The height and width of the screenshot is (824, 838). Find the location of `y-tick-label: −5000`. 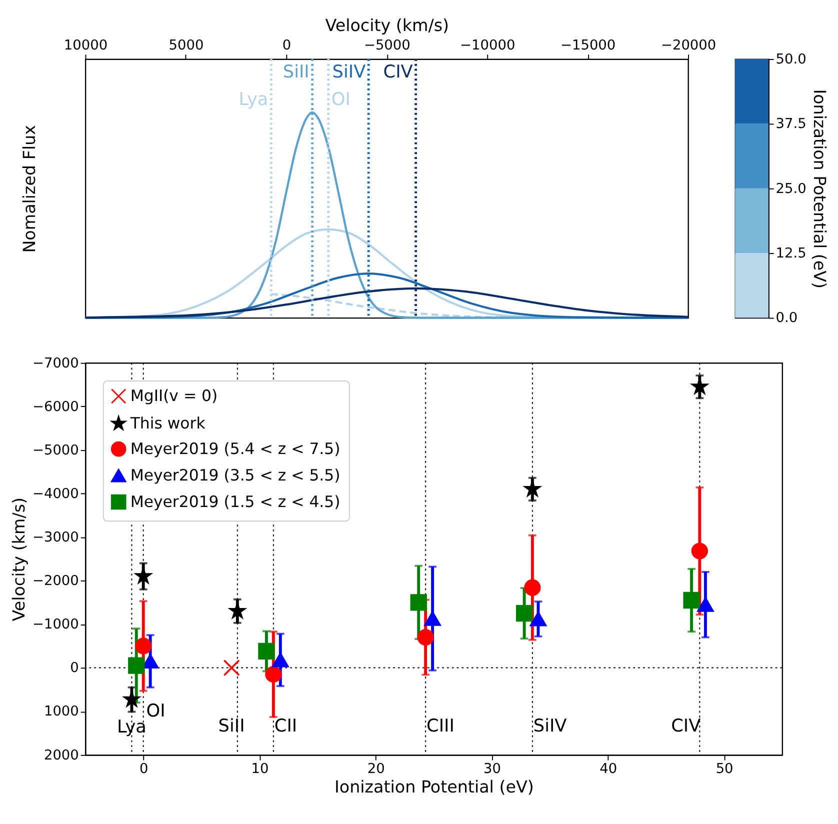

y-tick-label: −5000 is located at coordinates (55, 450).